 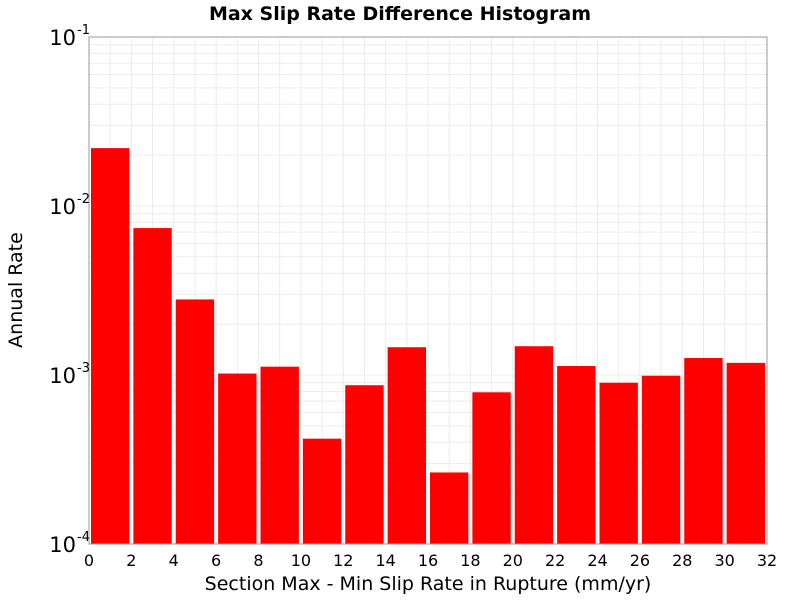 I want to click on x-tick-label: 32, so click(x=767, y=560).